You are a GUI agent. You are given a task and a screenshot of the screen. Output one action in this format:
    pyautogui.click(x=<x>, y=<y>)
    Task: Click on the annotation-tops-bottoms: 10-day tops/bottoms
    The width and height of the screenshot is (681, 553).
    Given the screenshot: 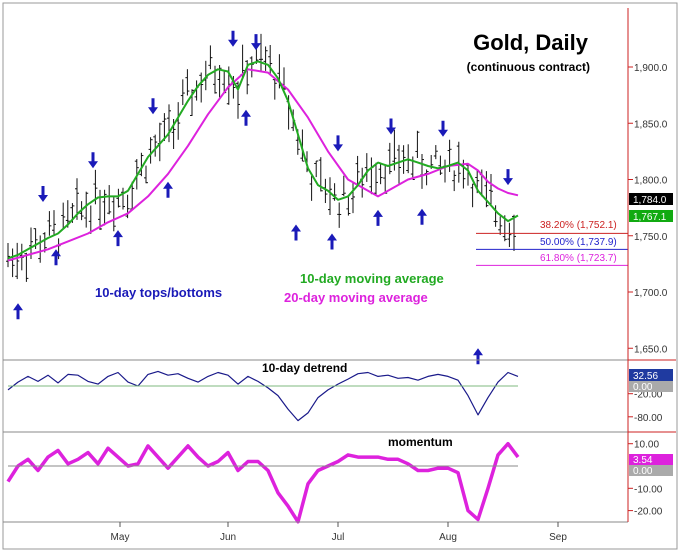 What is the action you would take?
    pyautogui.click(x=158, y=292)
    